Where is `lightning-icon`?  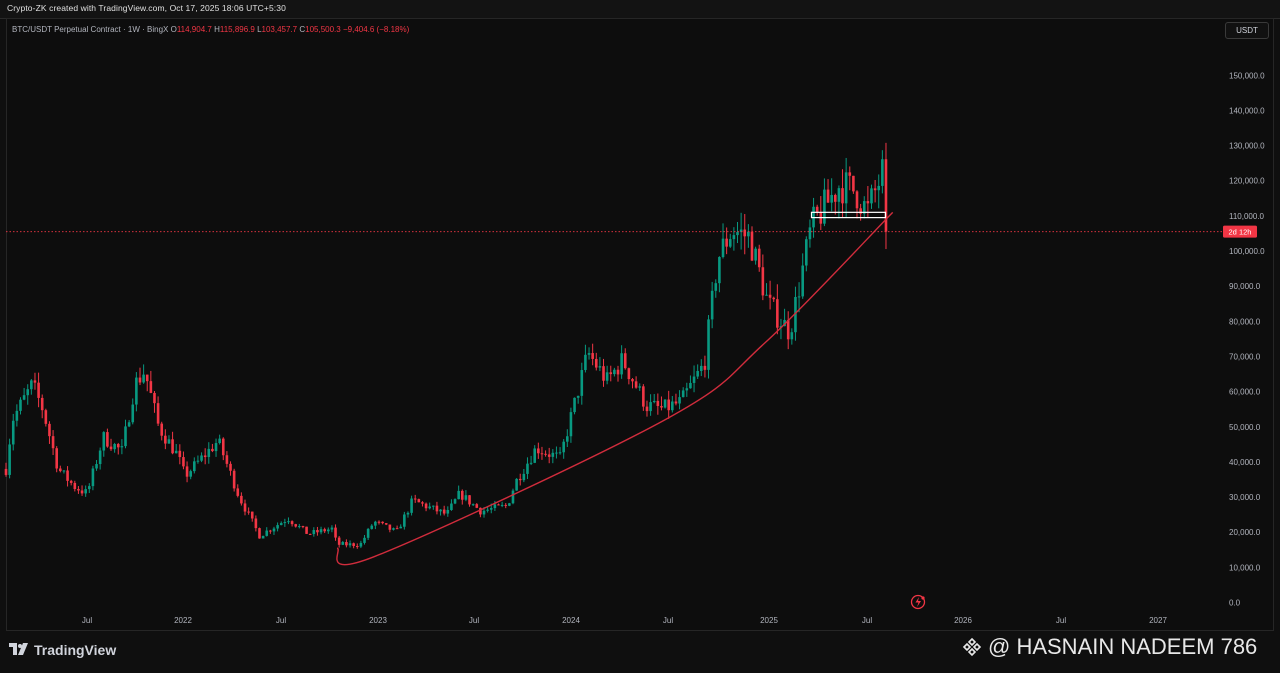
lightning-icon is located at coordinates (918, 602).